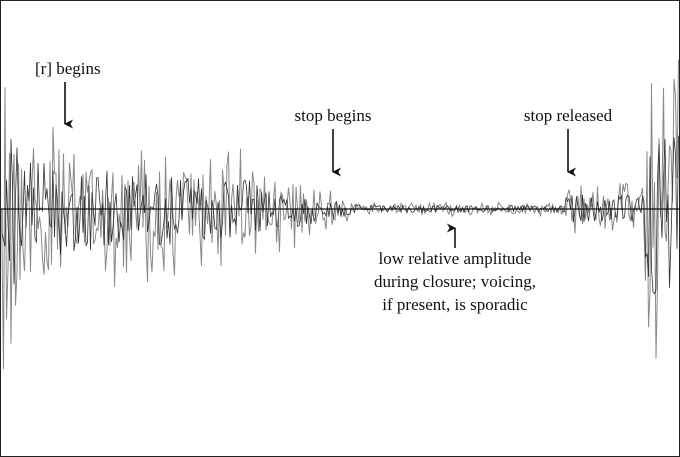  What do you see at coordinates (68, 68) in the screenshot?
I see `annotation-r-begins: [r] begins` at bounding box center [68, 68].